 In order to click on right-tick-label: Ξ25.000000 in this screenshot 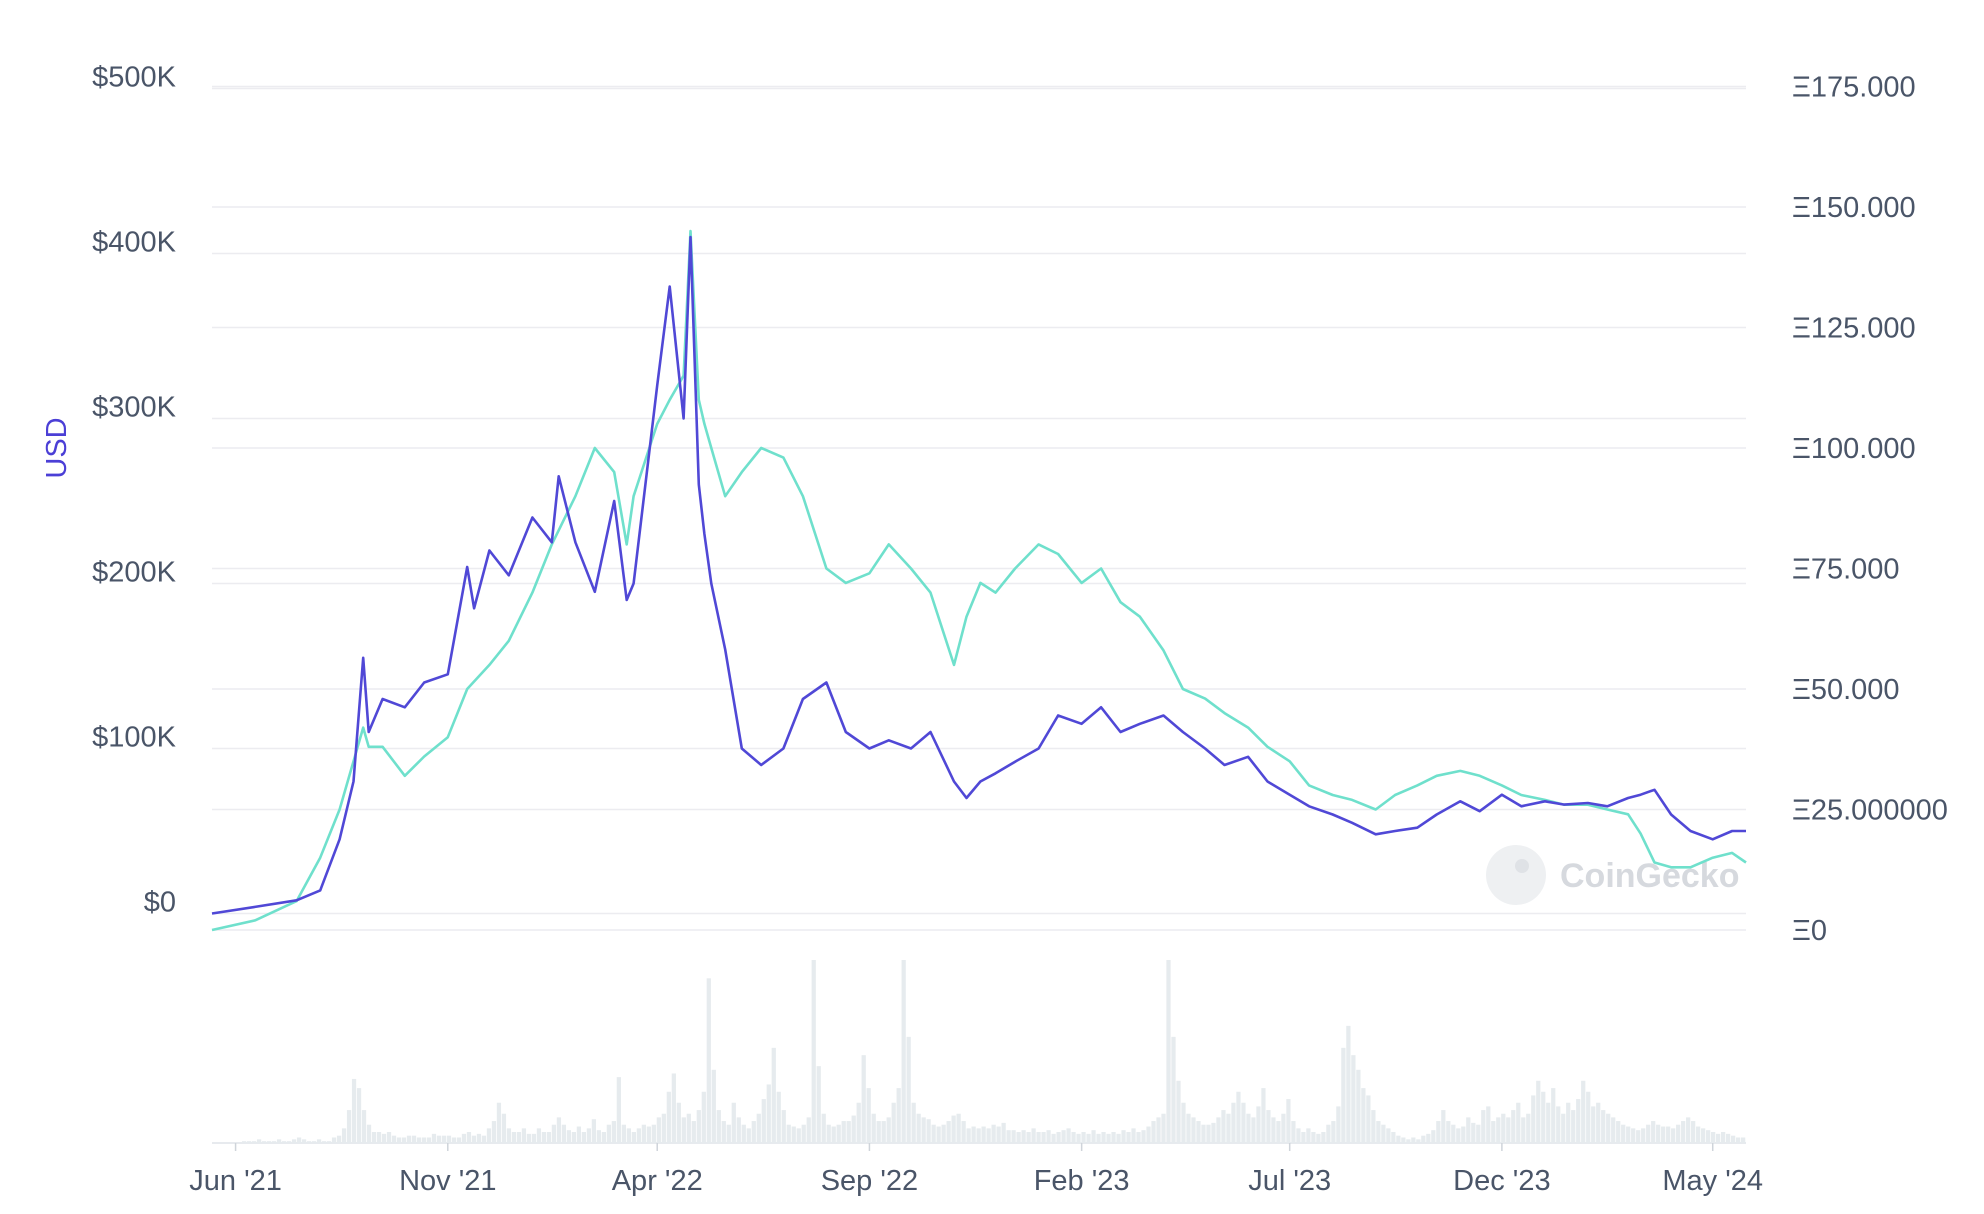, I will do `click(1870, 810)`.